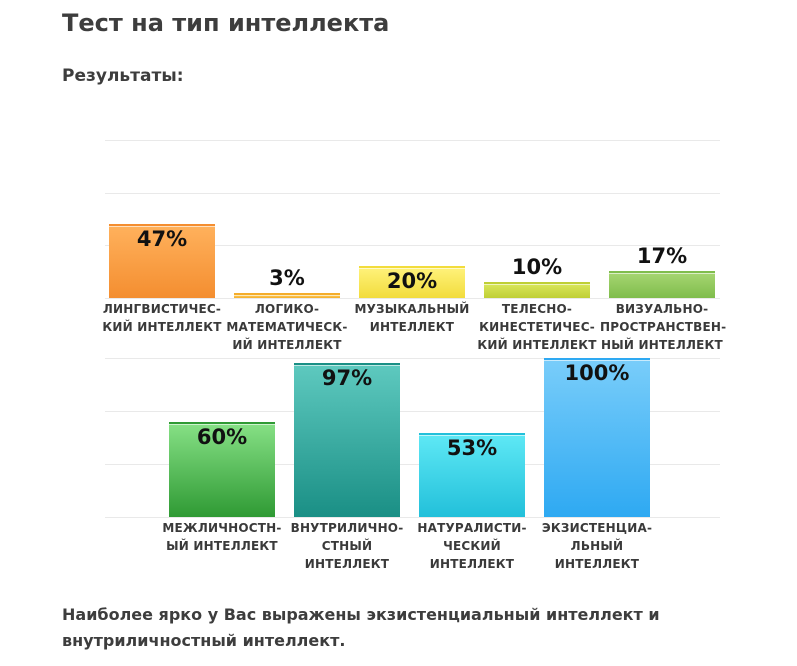  What do you see at coordinates (222, 546) in the screenshot?
I see `category-label-line: ЫЙ ИНТЕЛЛЕКТ` at bounding box center [222, 546].